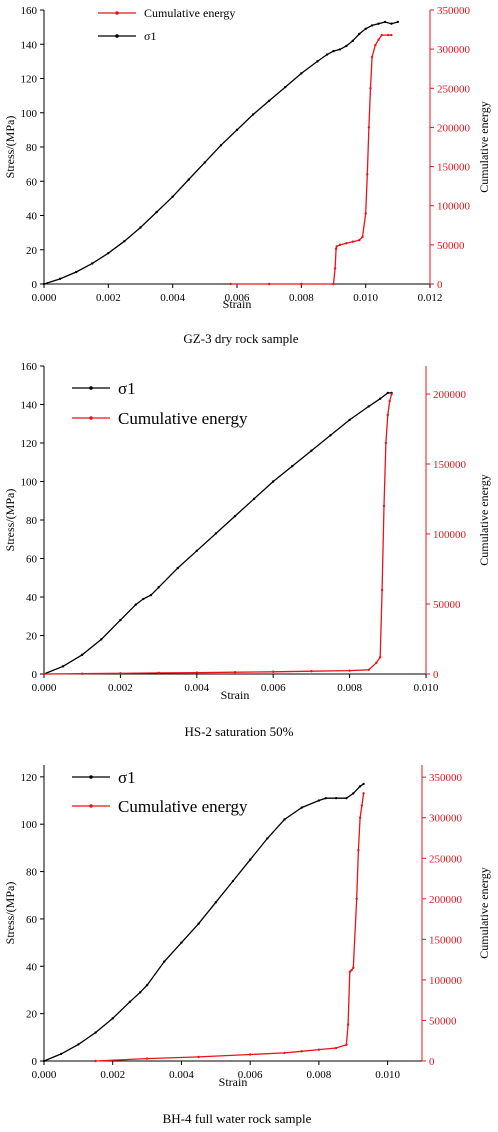 The height and width of the screenshot is (1132, 498). I want to click on x-axis-label: Strain, so click(237, 304).